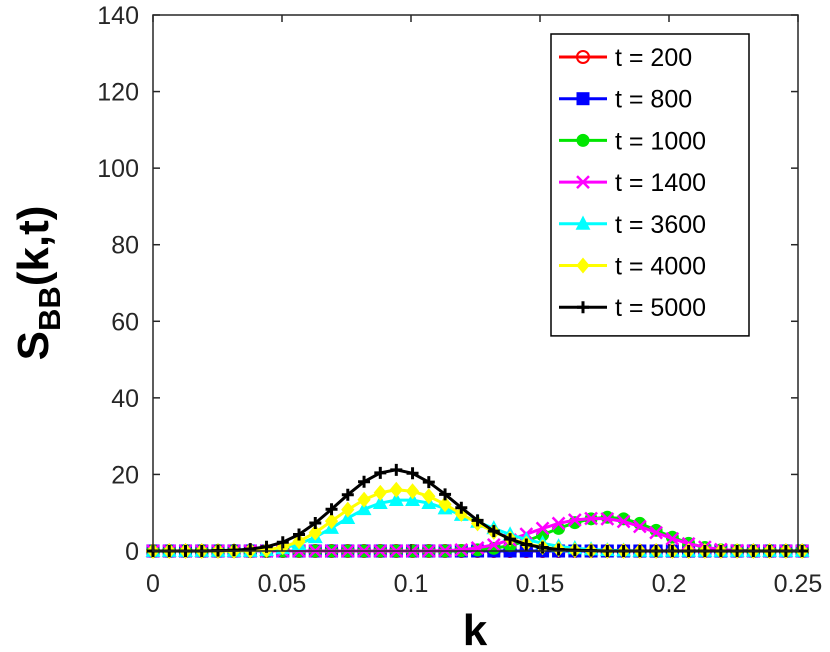  I want to click on legend-label: t = 3600, so click(660, 225).